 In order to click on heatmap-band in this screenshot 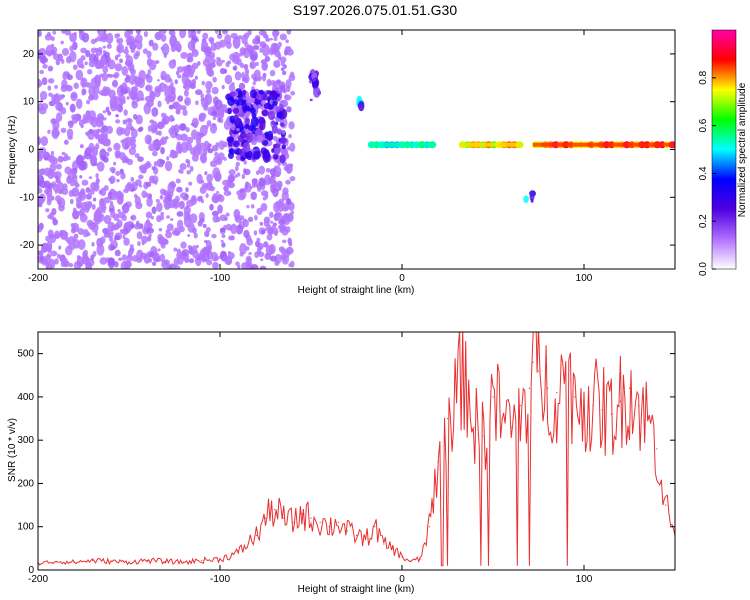, I will do `click(604, 144)`.